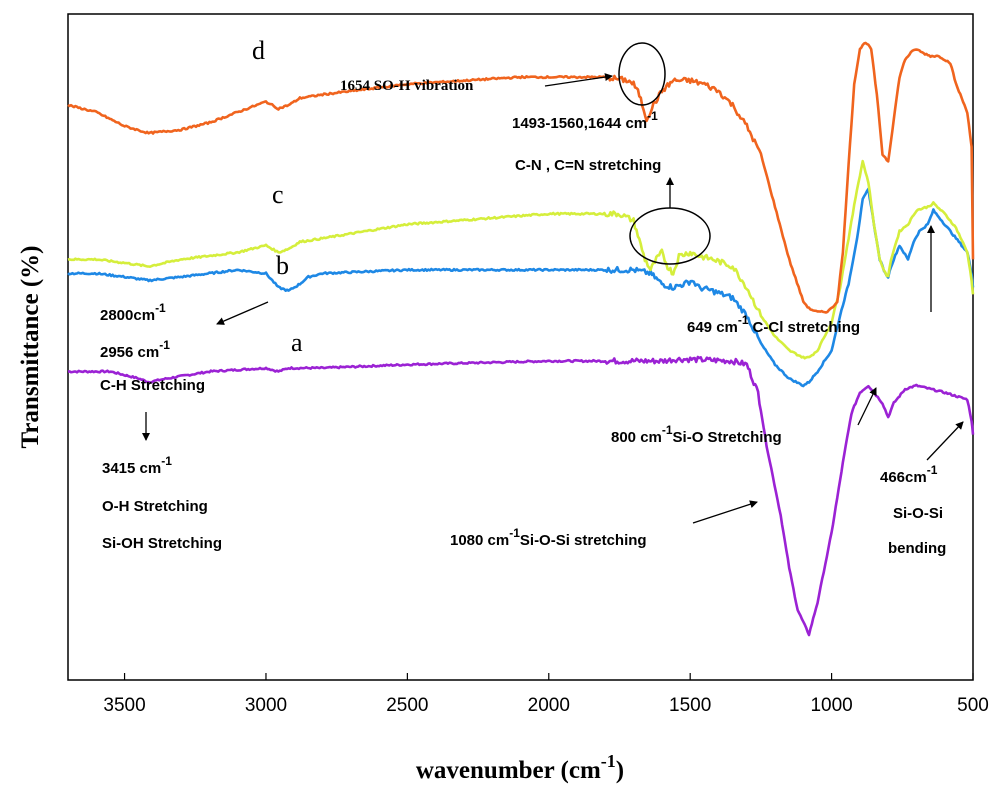 The height and width of the screenshot is (806, 1000). Describe the element at coordinates (266, 705) in the screenshot. I see `x-tick-label-3000: 3000` at that location.